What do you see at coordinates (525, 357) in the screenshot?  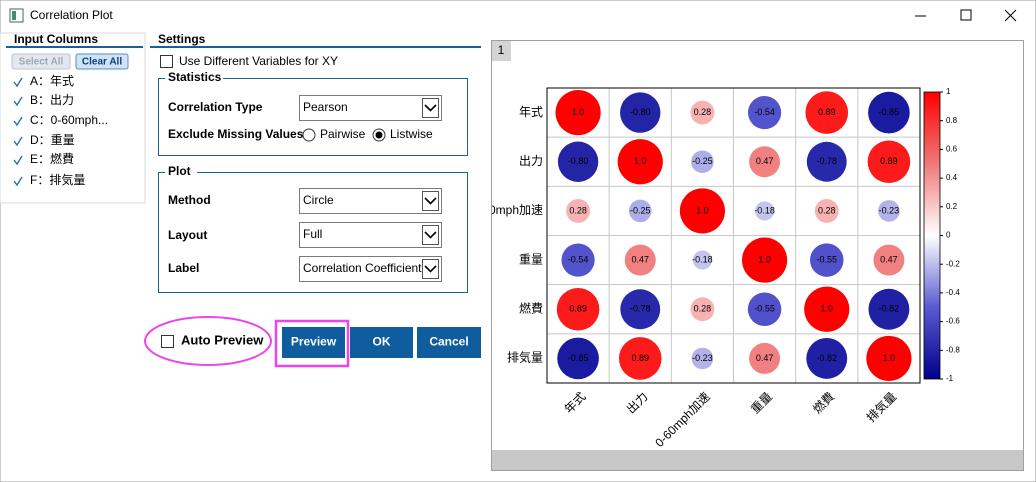 I see `y-tick-label: 排気量` at bounding box center [525, 357].